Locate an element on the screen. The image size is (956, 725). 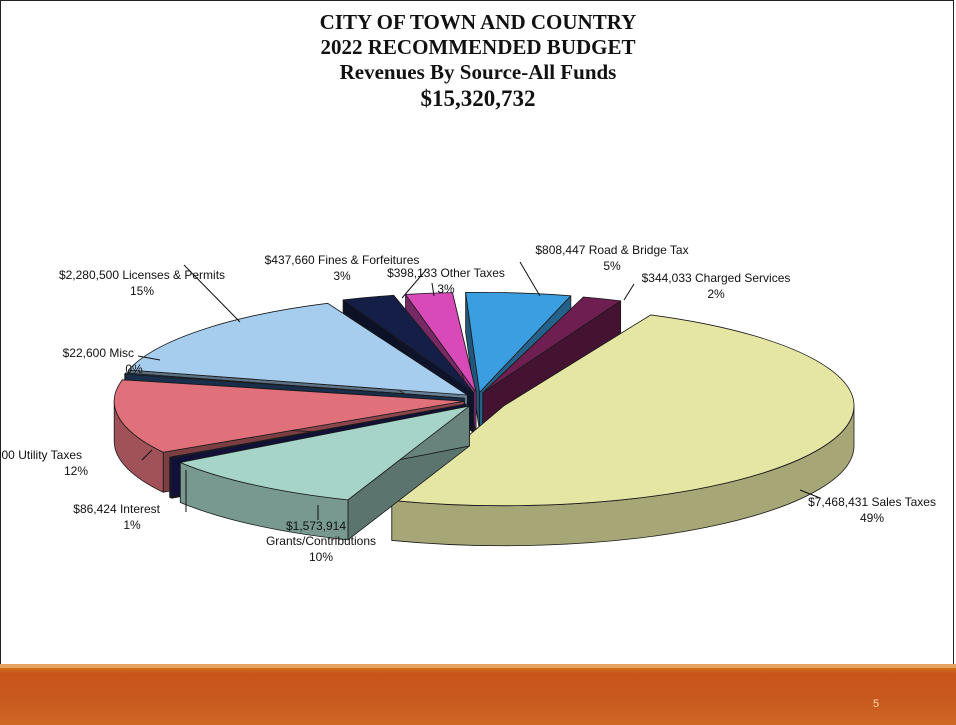
leader-line-sales-taxes is located at coordinates (810, 494).